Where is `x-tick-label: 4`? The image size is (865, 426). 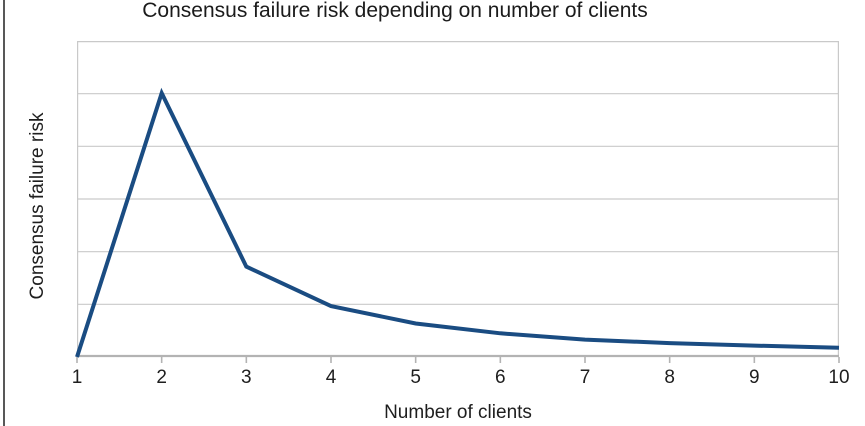
x-tick-label: 4 is located at coordinates (331, 377).